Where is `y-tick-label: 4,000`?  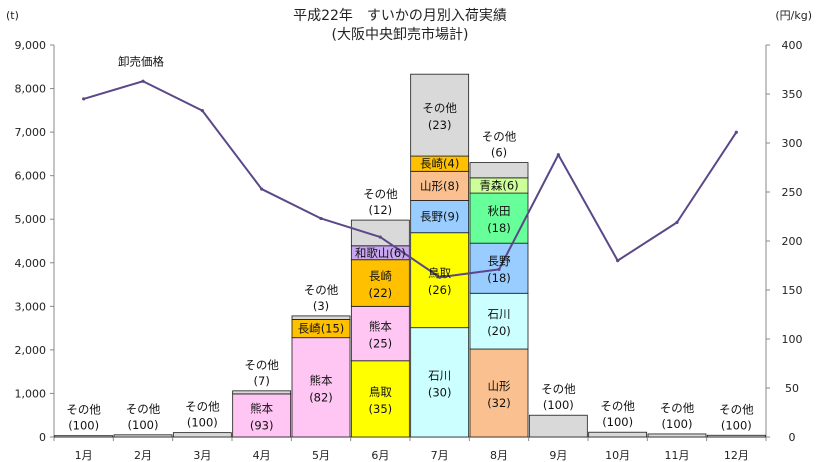 y-tick-label: 4,000 is located at coordinates (31, 263).